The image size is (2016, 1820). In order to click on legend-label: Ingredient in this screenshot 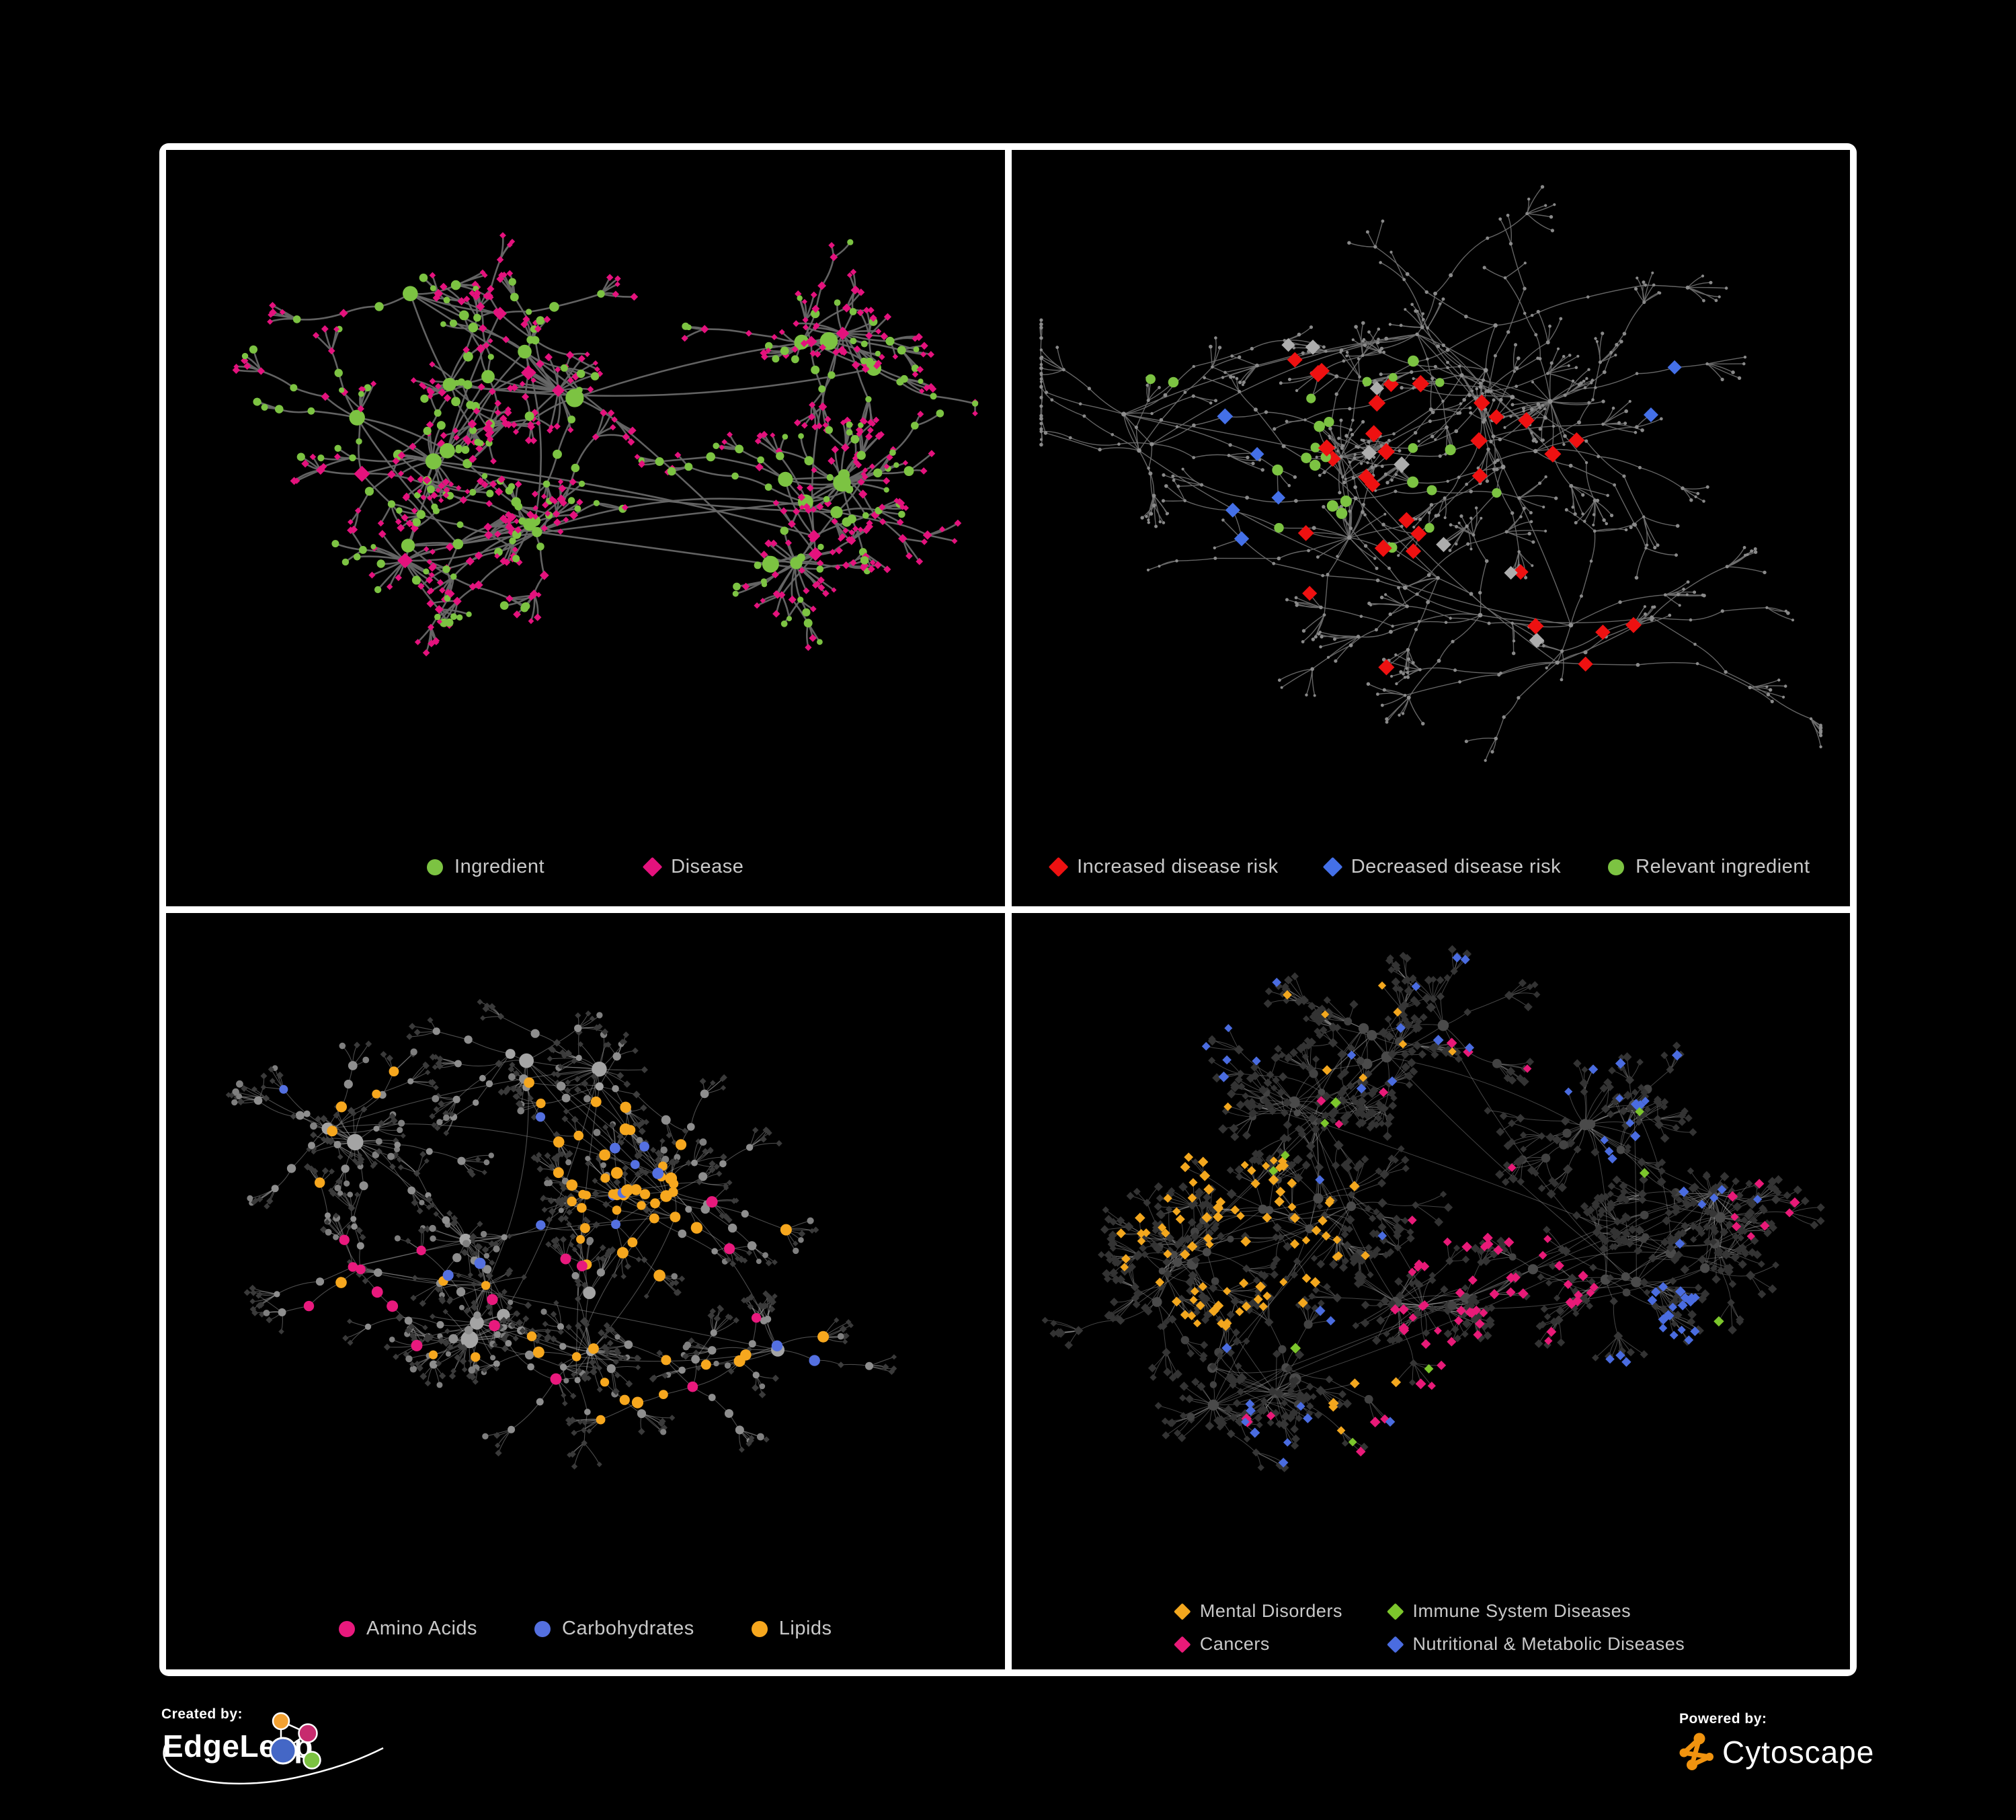, I will do `click(499, 866)`.